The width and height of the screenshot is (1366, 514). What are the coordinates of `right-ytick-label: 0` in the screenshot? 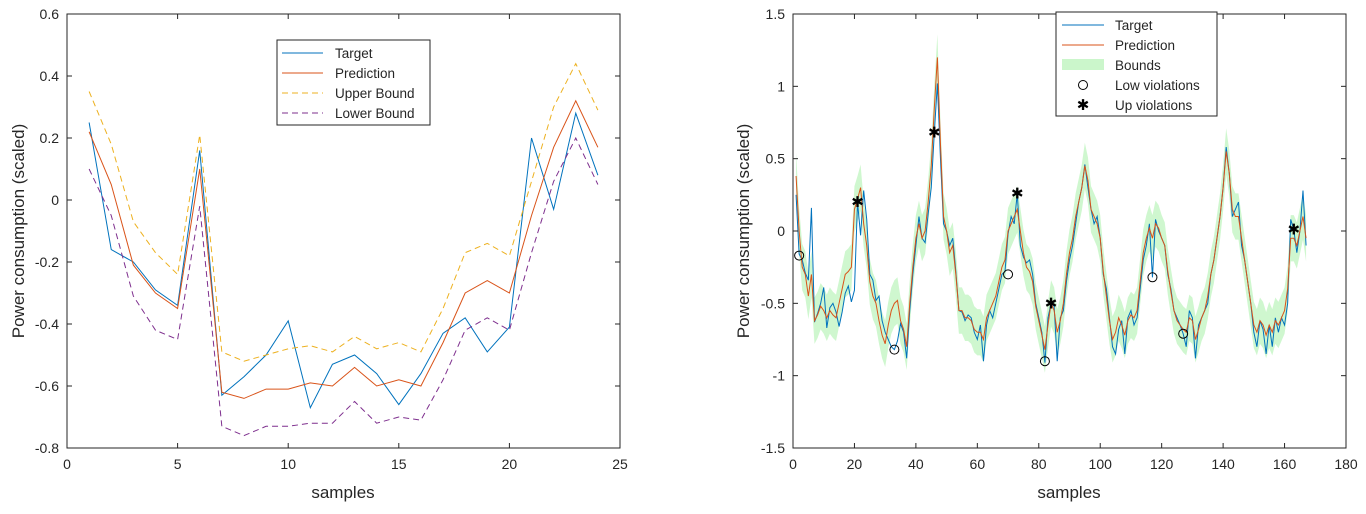 It's located at (781, 231).